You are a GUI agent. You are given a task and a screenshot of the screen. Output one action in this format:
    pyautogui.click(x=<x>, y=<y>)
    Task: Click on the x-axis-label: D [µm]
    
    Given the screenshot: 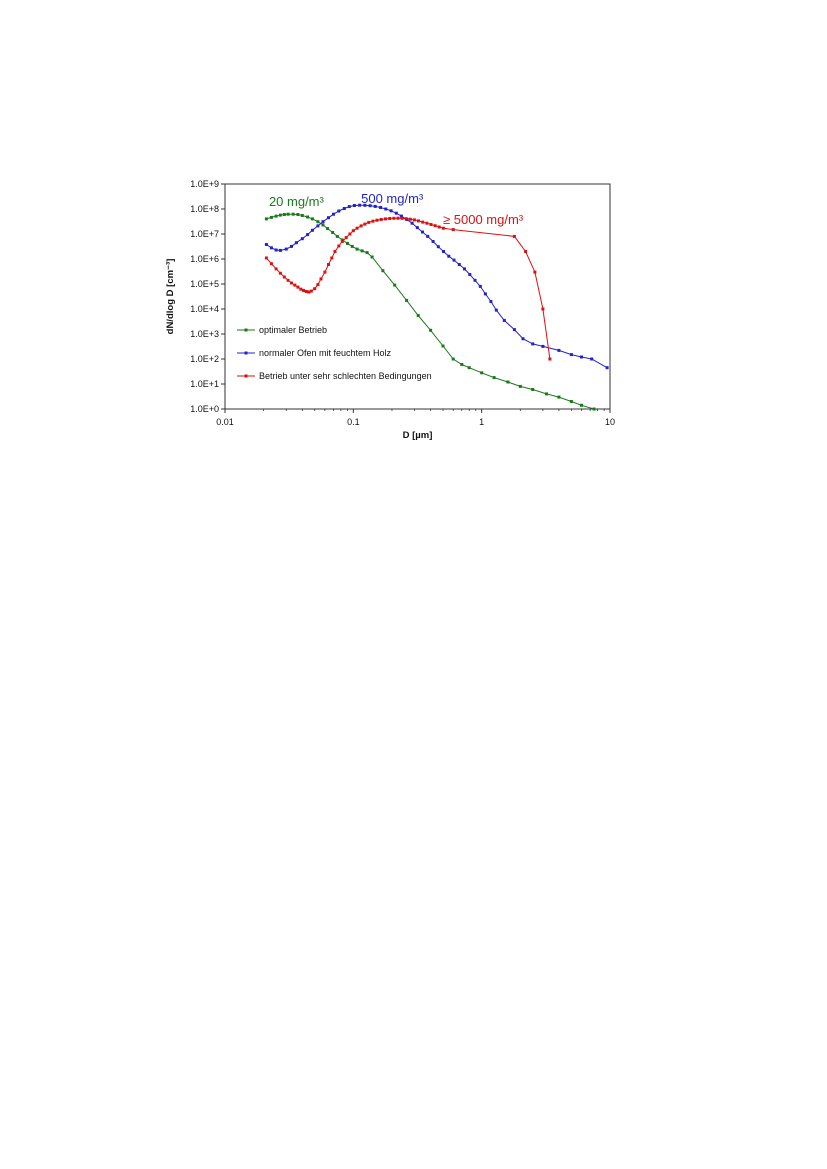 What is the action you would take?
    pyautogui.click(x=418, y=435)
    